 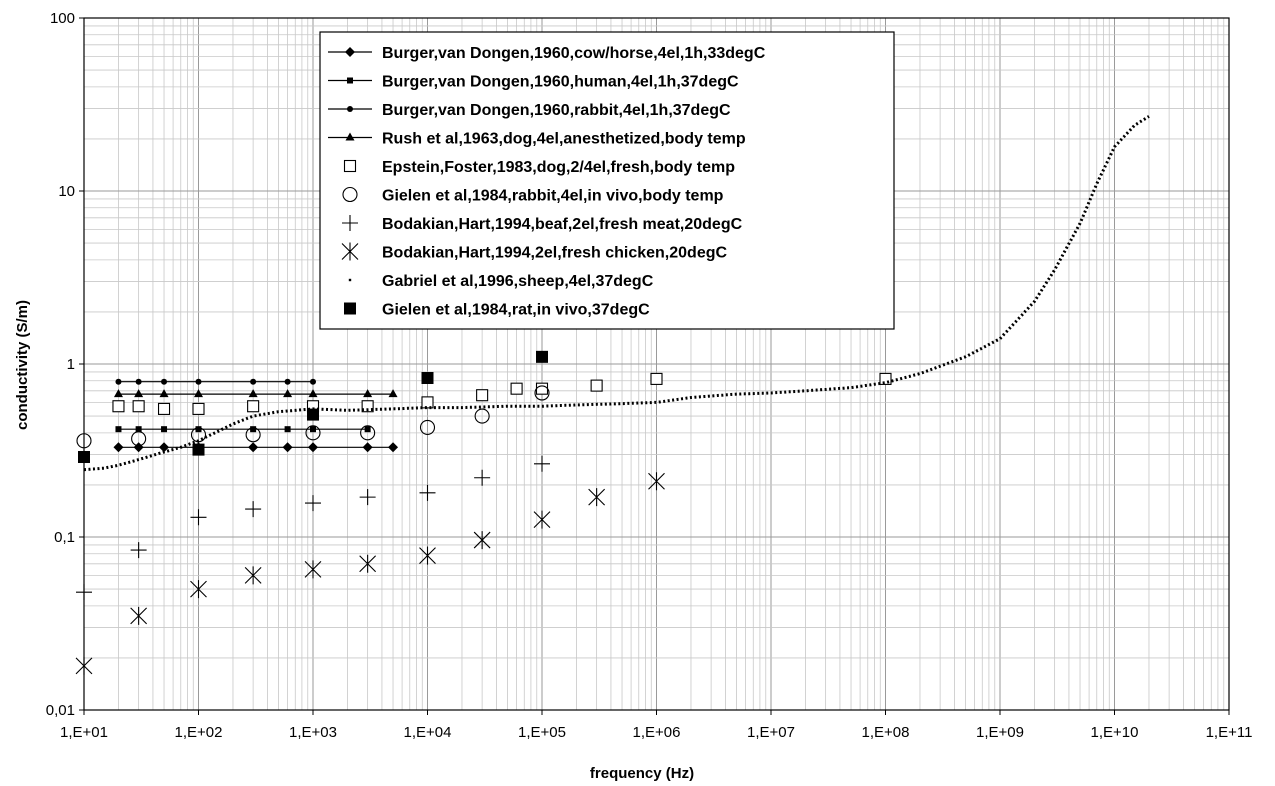 What do you see at coordinates (771, 732) in the screenshot?
I see `x-tick-label: 1,E+07` at bounding box center [771, 732].